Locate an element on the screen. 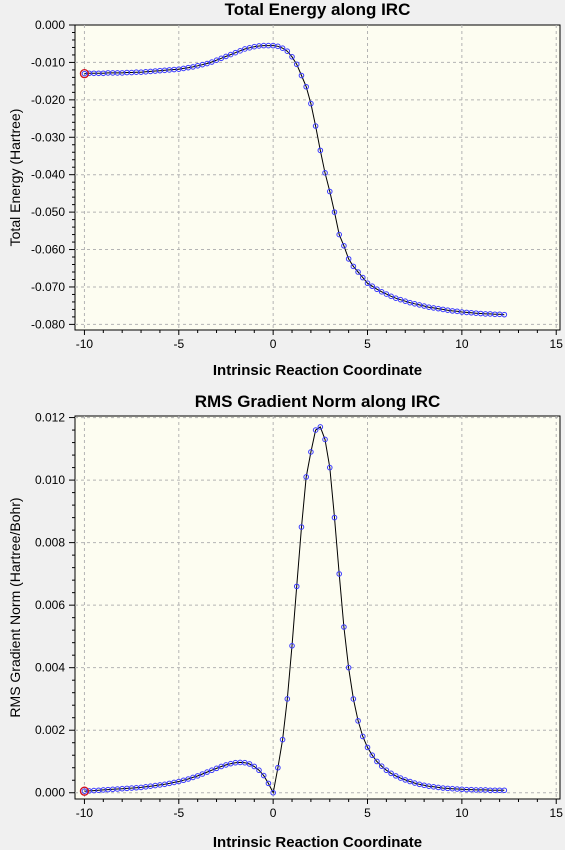  x-tick-label: 0 is located at coordinates (273, 813).